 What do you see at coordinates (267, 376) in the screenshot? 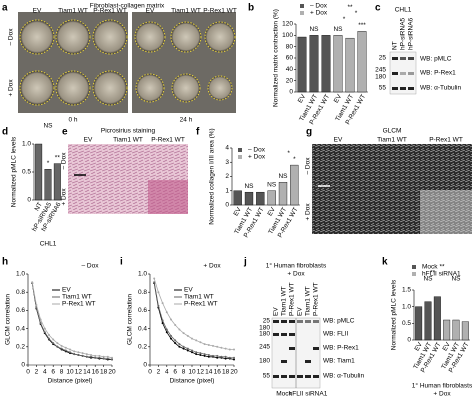
I see `mw-marker: 55` at bounding box center [267, 376].